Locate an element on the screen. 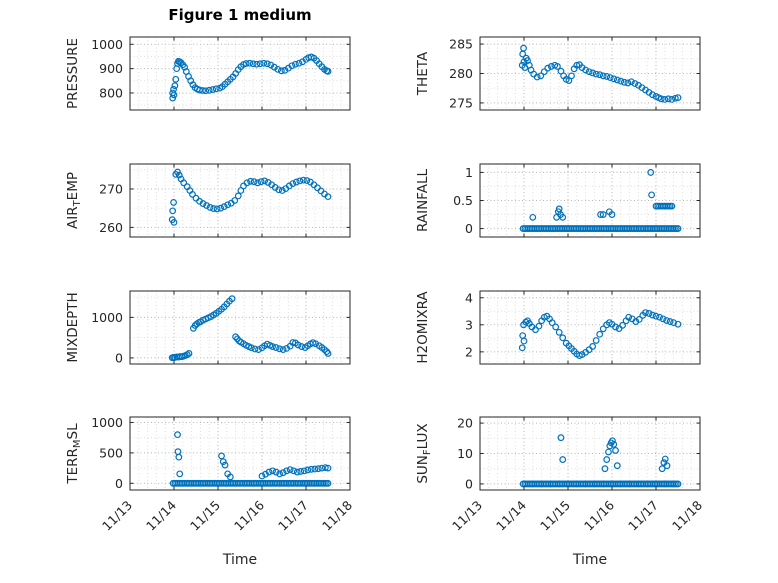 This screenshot has height=583, width=778. y-axis-label: THETA is located at coordinates (423, 73).